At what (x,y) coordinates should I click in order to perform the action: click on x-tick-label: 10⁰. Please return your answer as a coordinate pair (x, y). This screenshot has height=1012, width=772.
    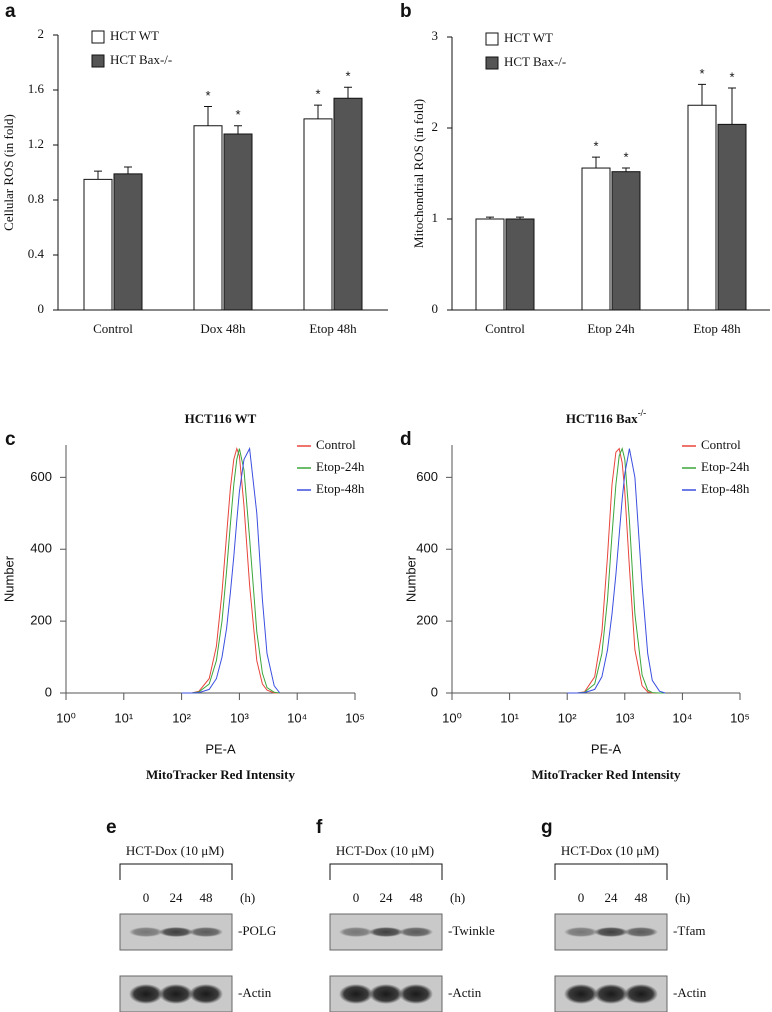
    Looking at the image, I should click on (452, 717).